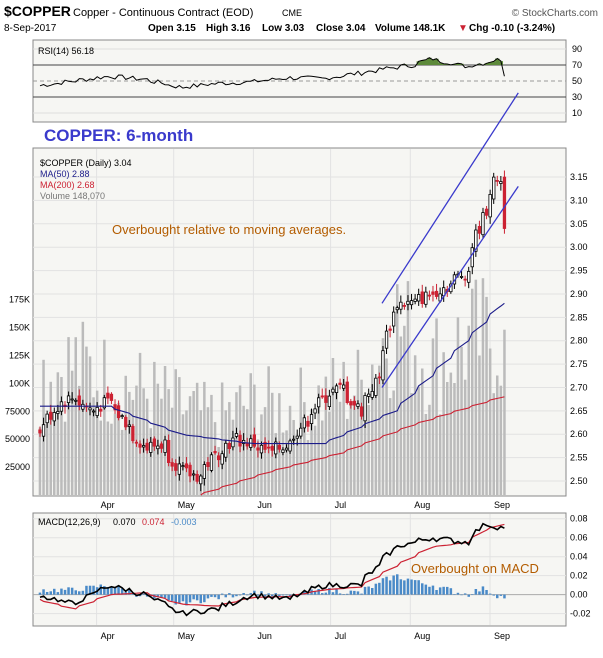 Image resolution: width=603 pixels, height=658 pixels. I want to click on change-arrow-icon: ▼, so click(463, 28).